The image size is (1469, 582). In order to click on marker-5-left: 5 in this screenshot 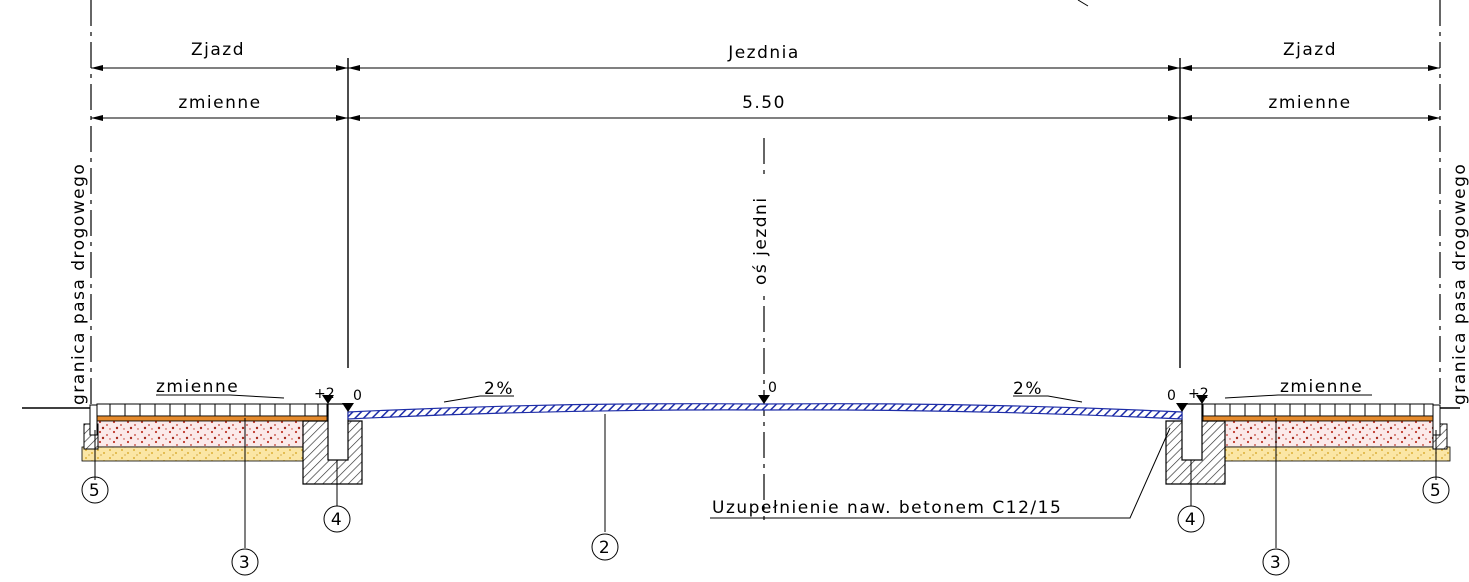, I will do `click(95, 490)`.